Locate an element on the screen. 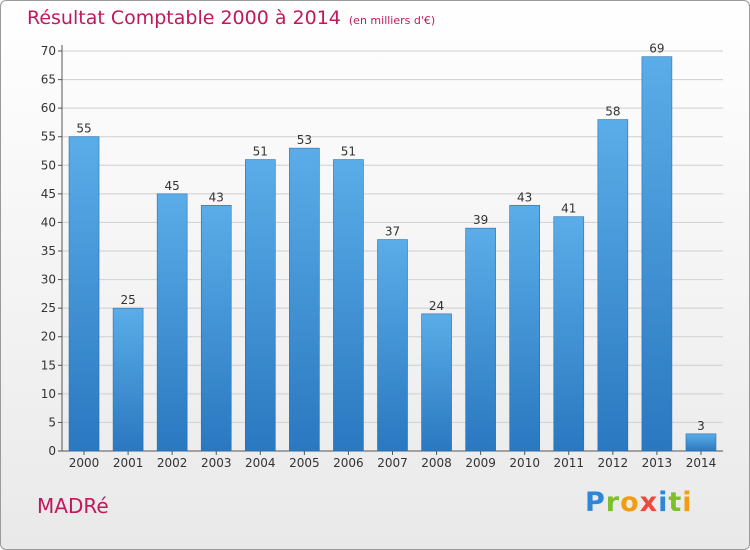  x-tick-label: 2001 is located at coordinates (128, 463).